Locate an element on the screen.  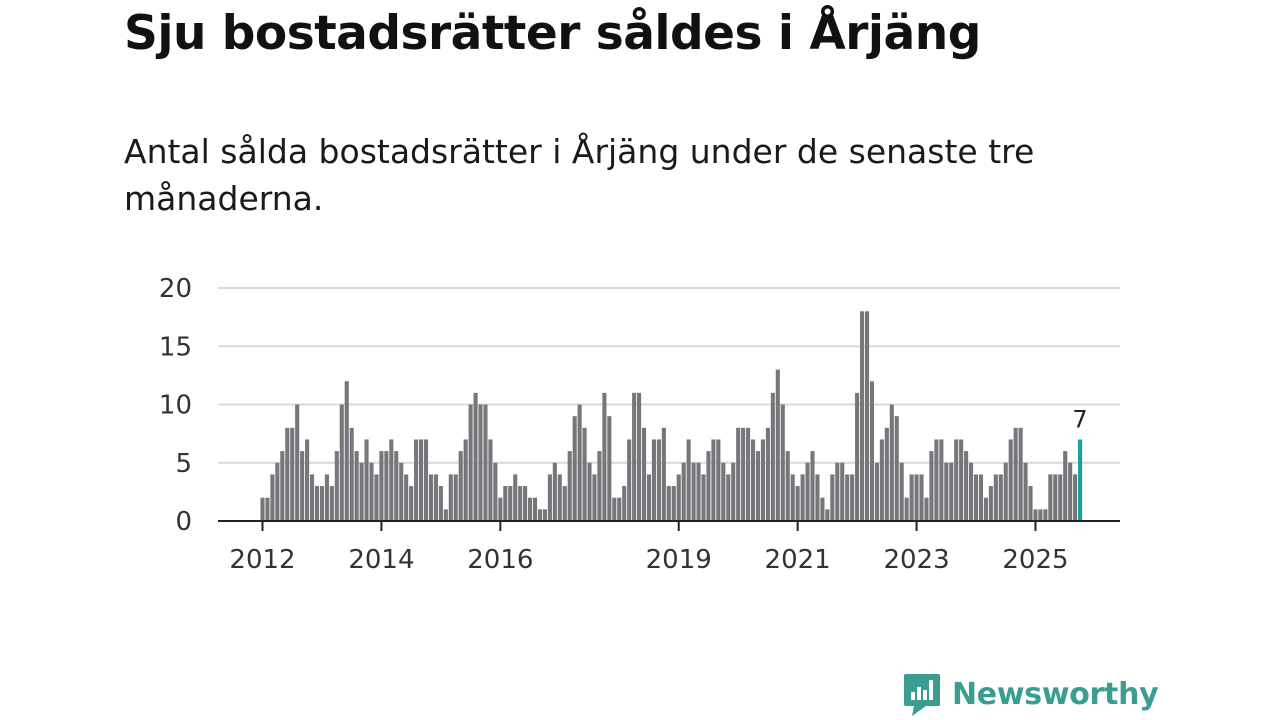
latest-value-label: 7 is located at coordinates (1079, 419).